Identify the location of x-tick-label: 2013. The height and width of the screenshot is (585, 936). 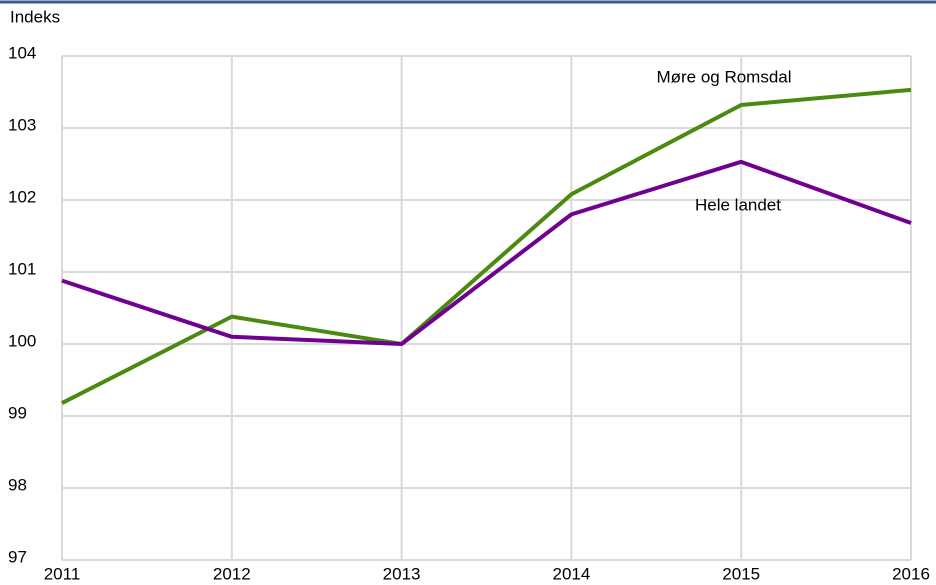
(402, 573).